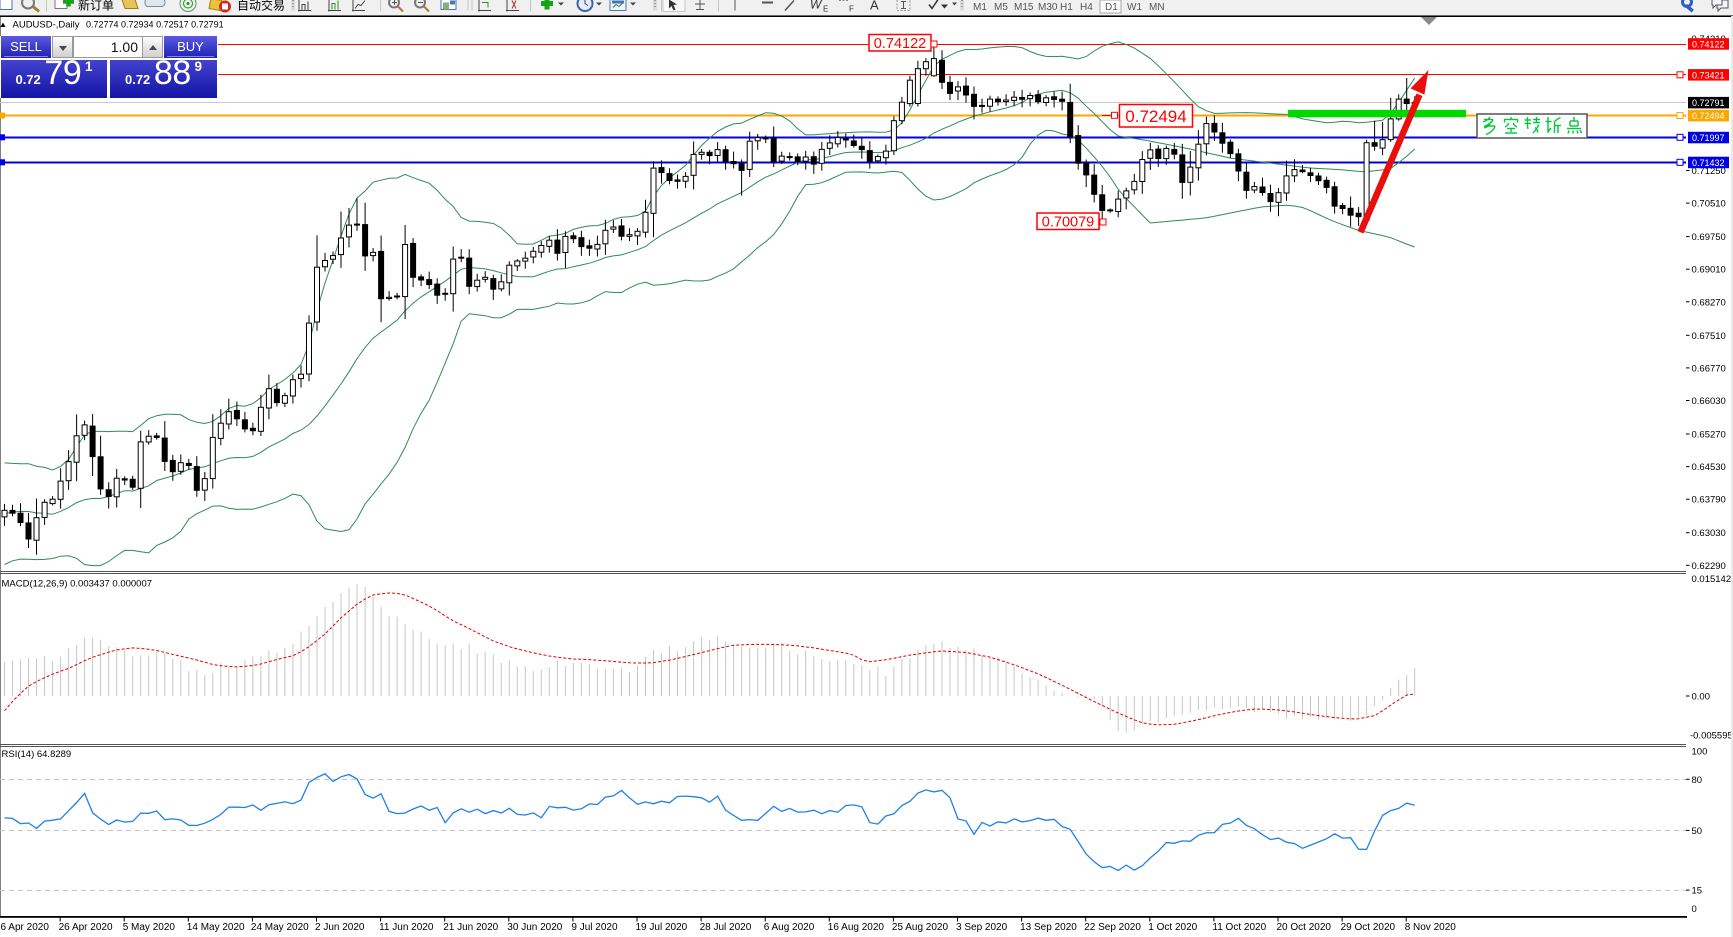  I want to click on svg-text: A, so click(874, 6).